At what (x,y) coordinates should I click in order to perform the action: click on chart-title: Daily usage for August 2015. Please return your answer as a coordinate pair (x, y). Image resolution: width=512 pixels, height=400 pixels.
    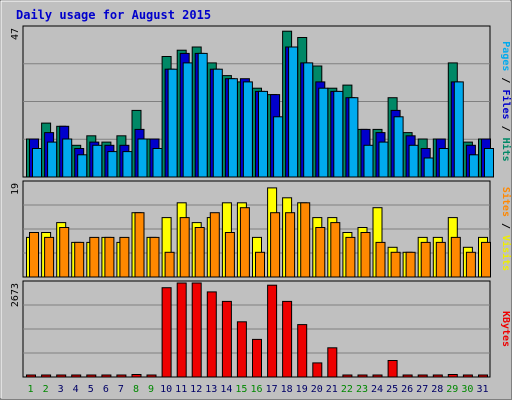
    Looking at the image, I should click on (113, 15).